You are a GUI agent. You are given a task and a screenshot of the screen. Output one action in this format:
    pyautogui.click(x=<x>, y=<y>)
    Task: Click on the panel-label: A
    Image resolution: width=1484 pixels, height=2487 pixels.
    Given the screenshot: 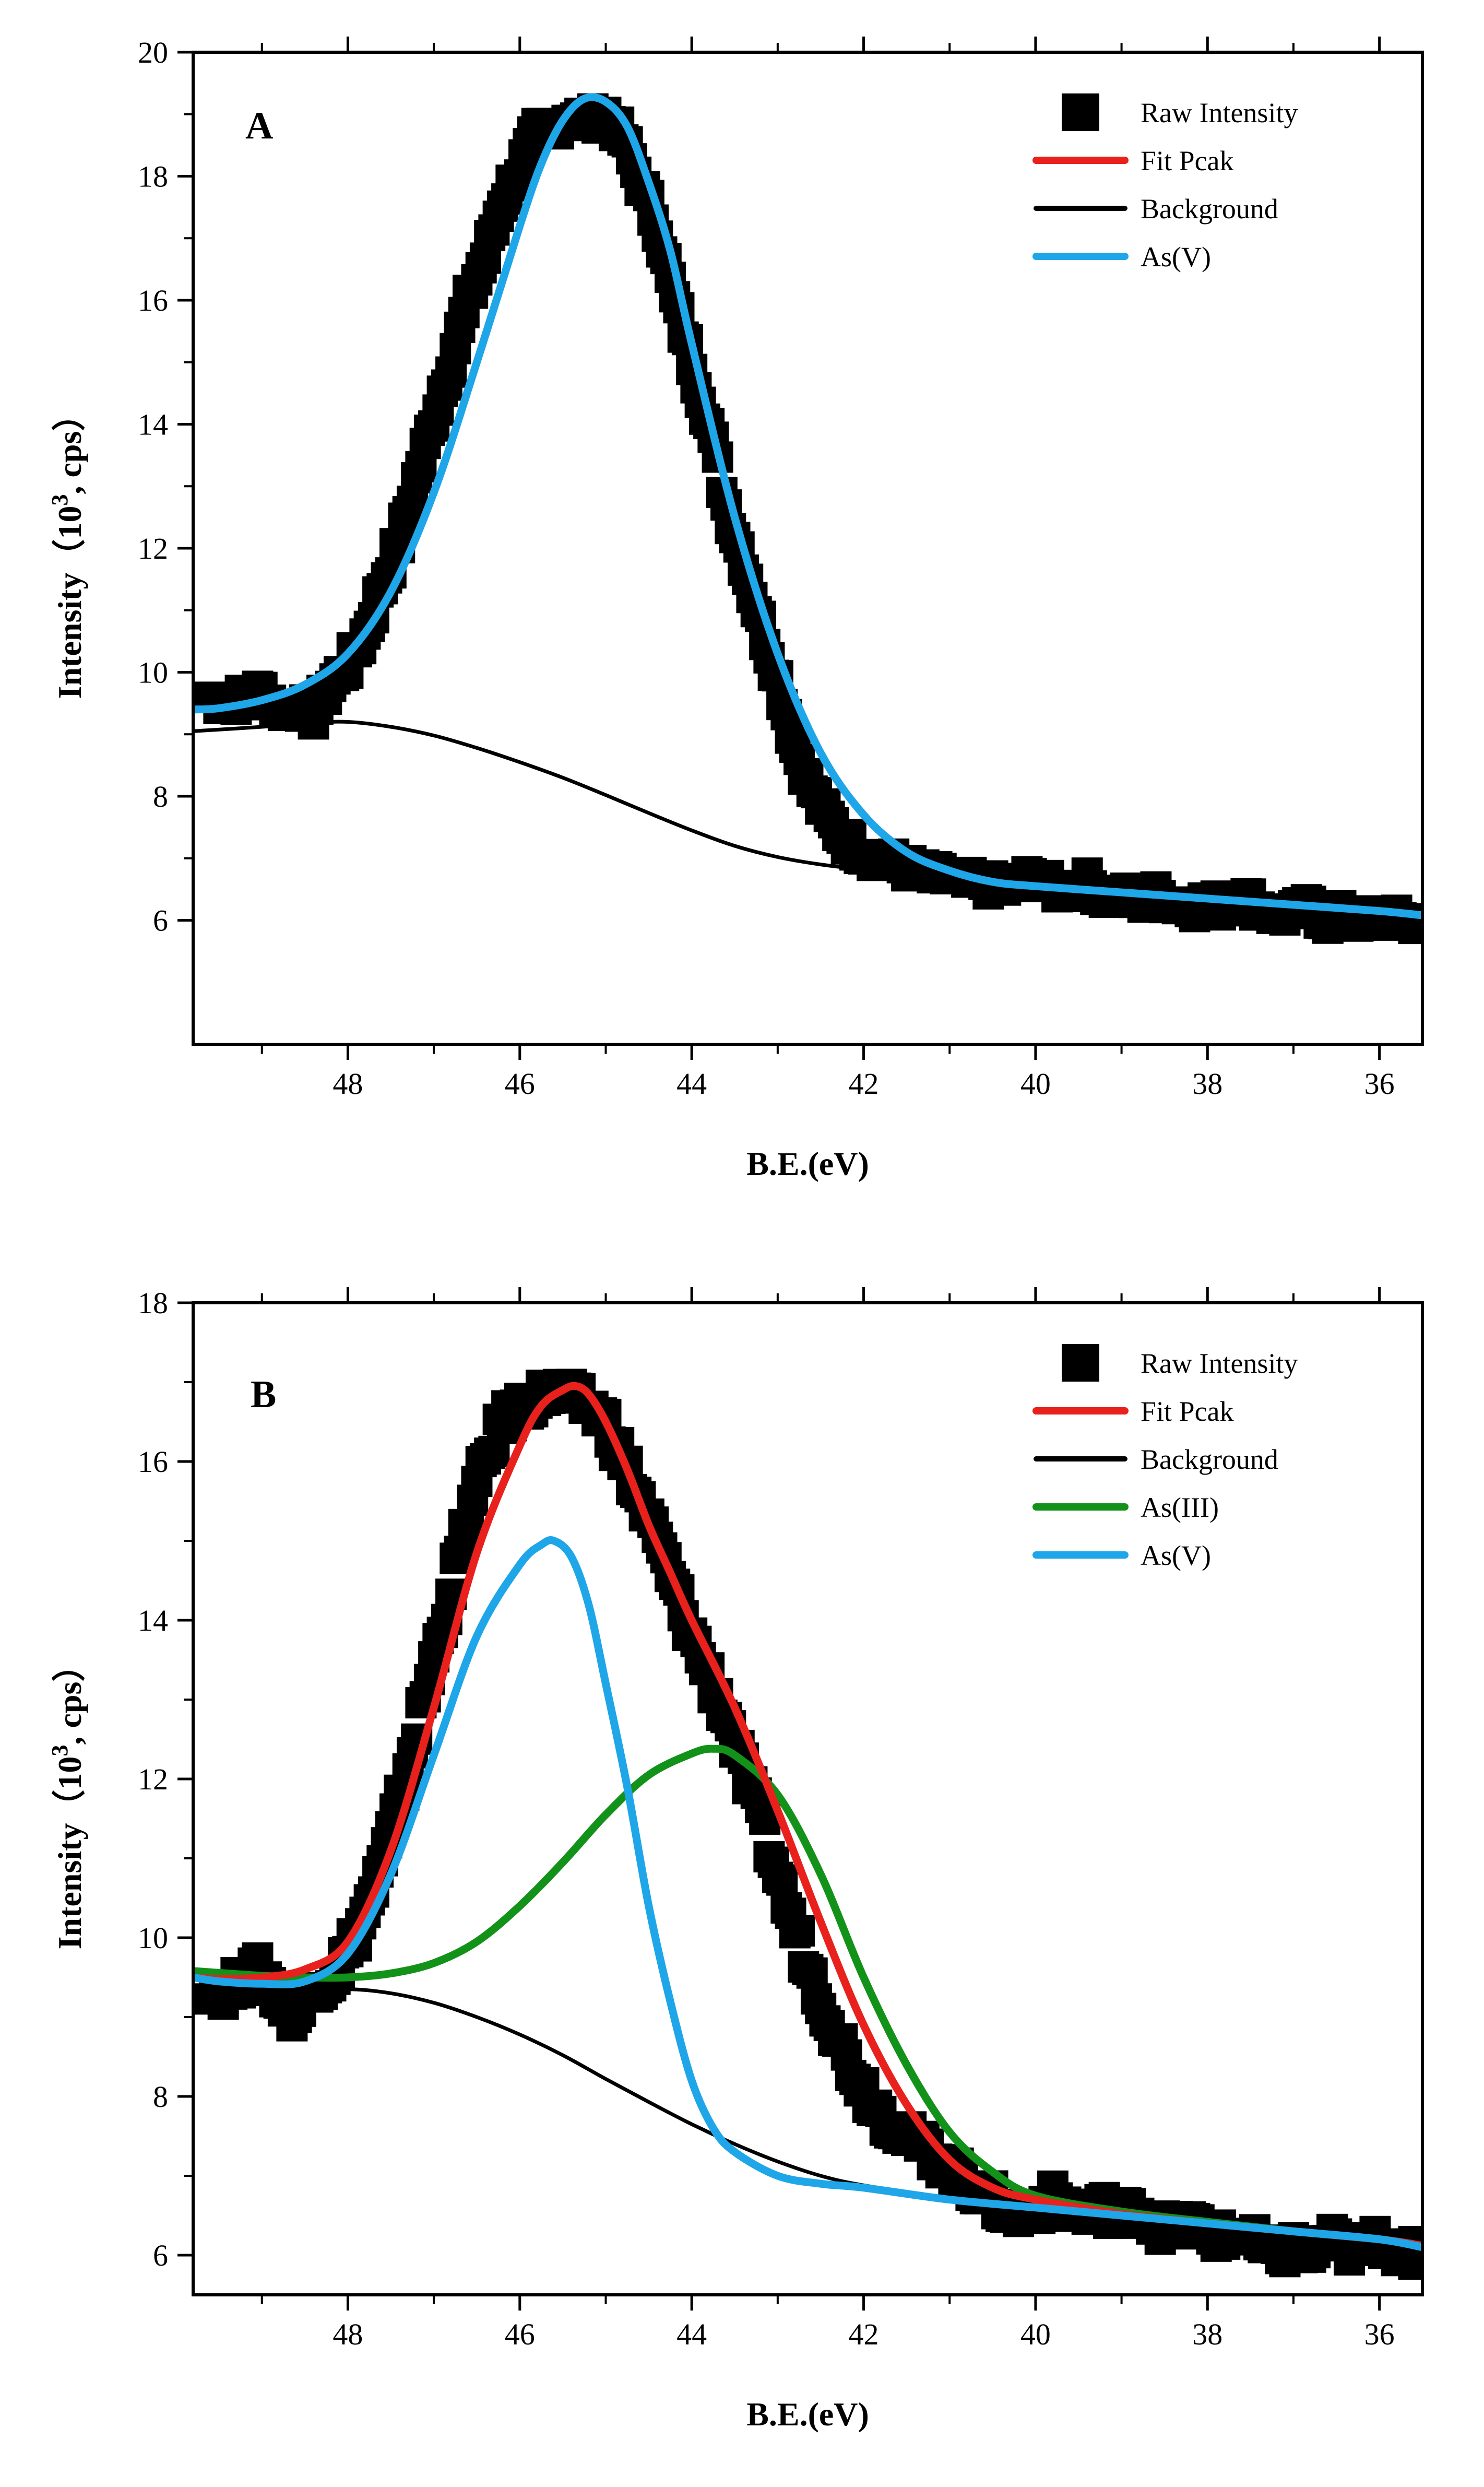 What is the action you would take?
    pyautogui.click(x=259, y=125)
    